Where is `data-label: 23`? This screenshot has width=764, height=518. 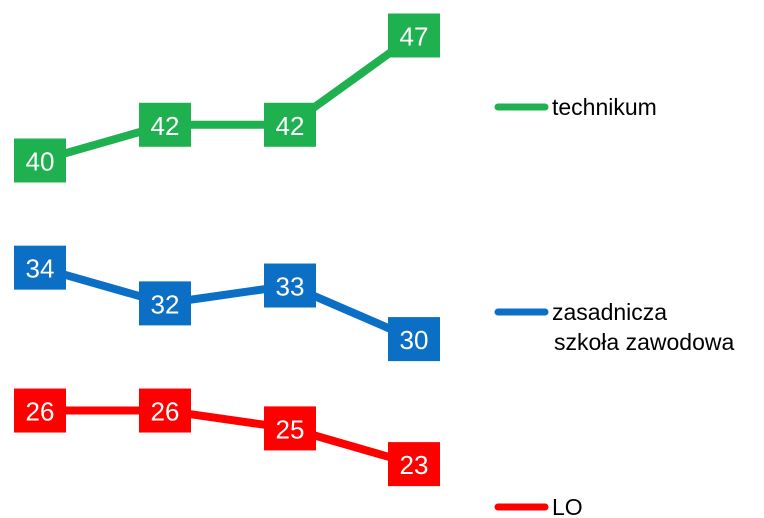
data-label: 23 is located at coordinates (414, 465).